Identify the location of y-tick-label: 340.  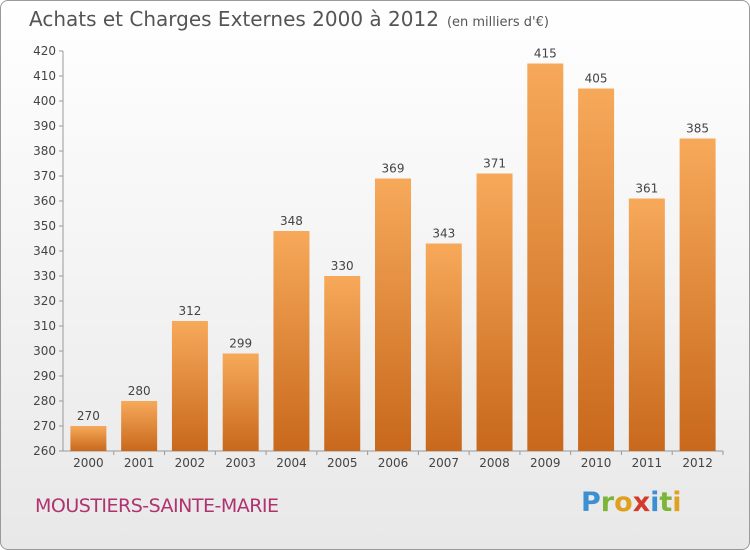
(44, 251).